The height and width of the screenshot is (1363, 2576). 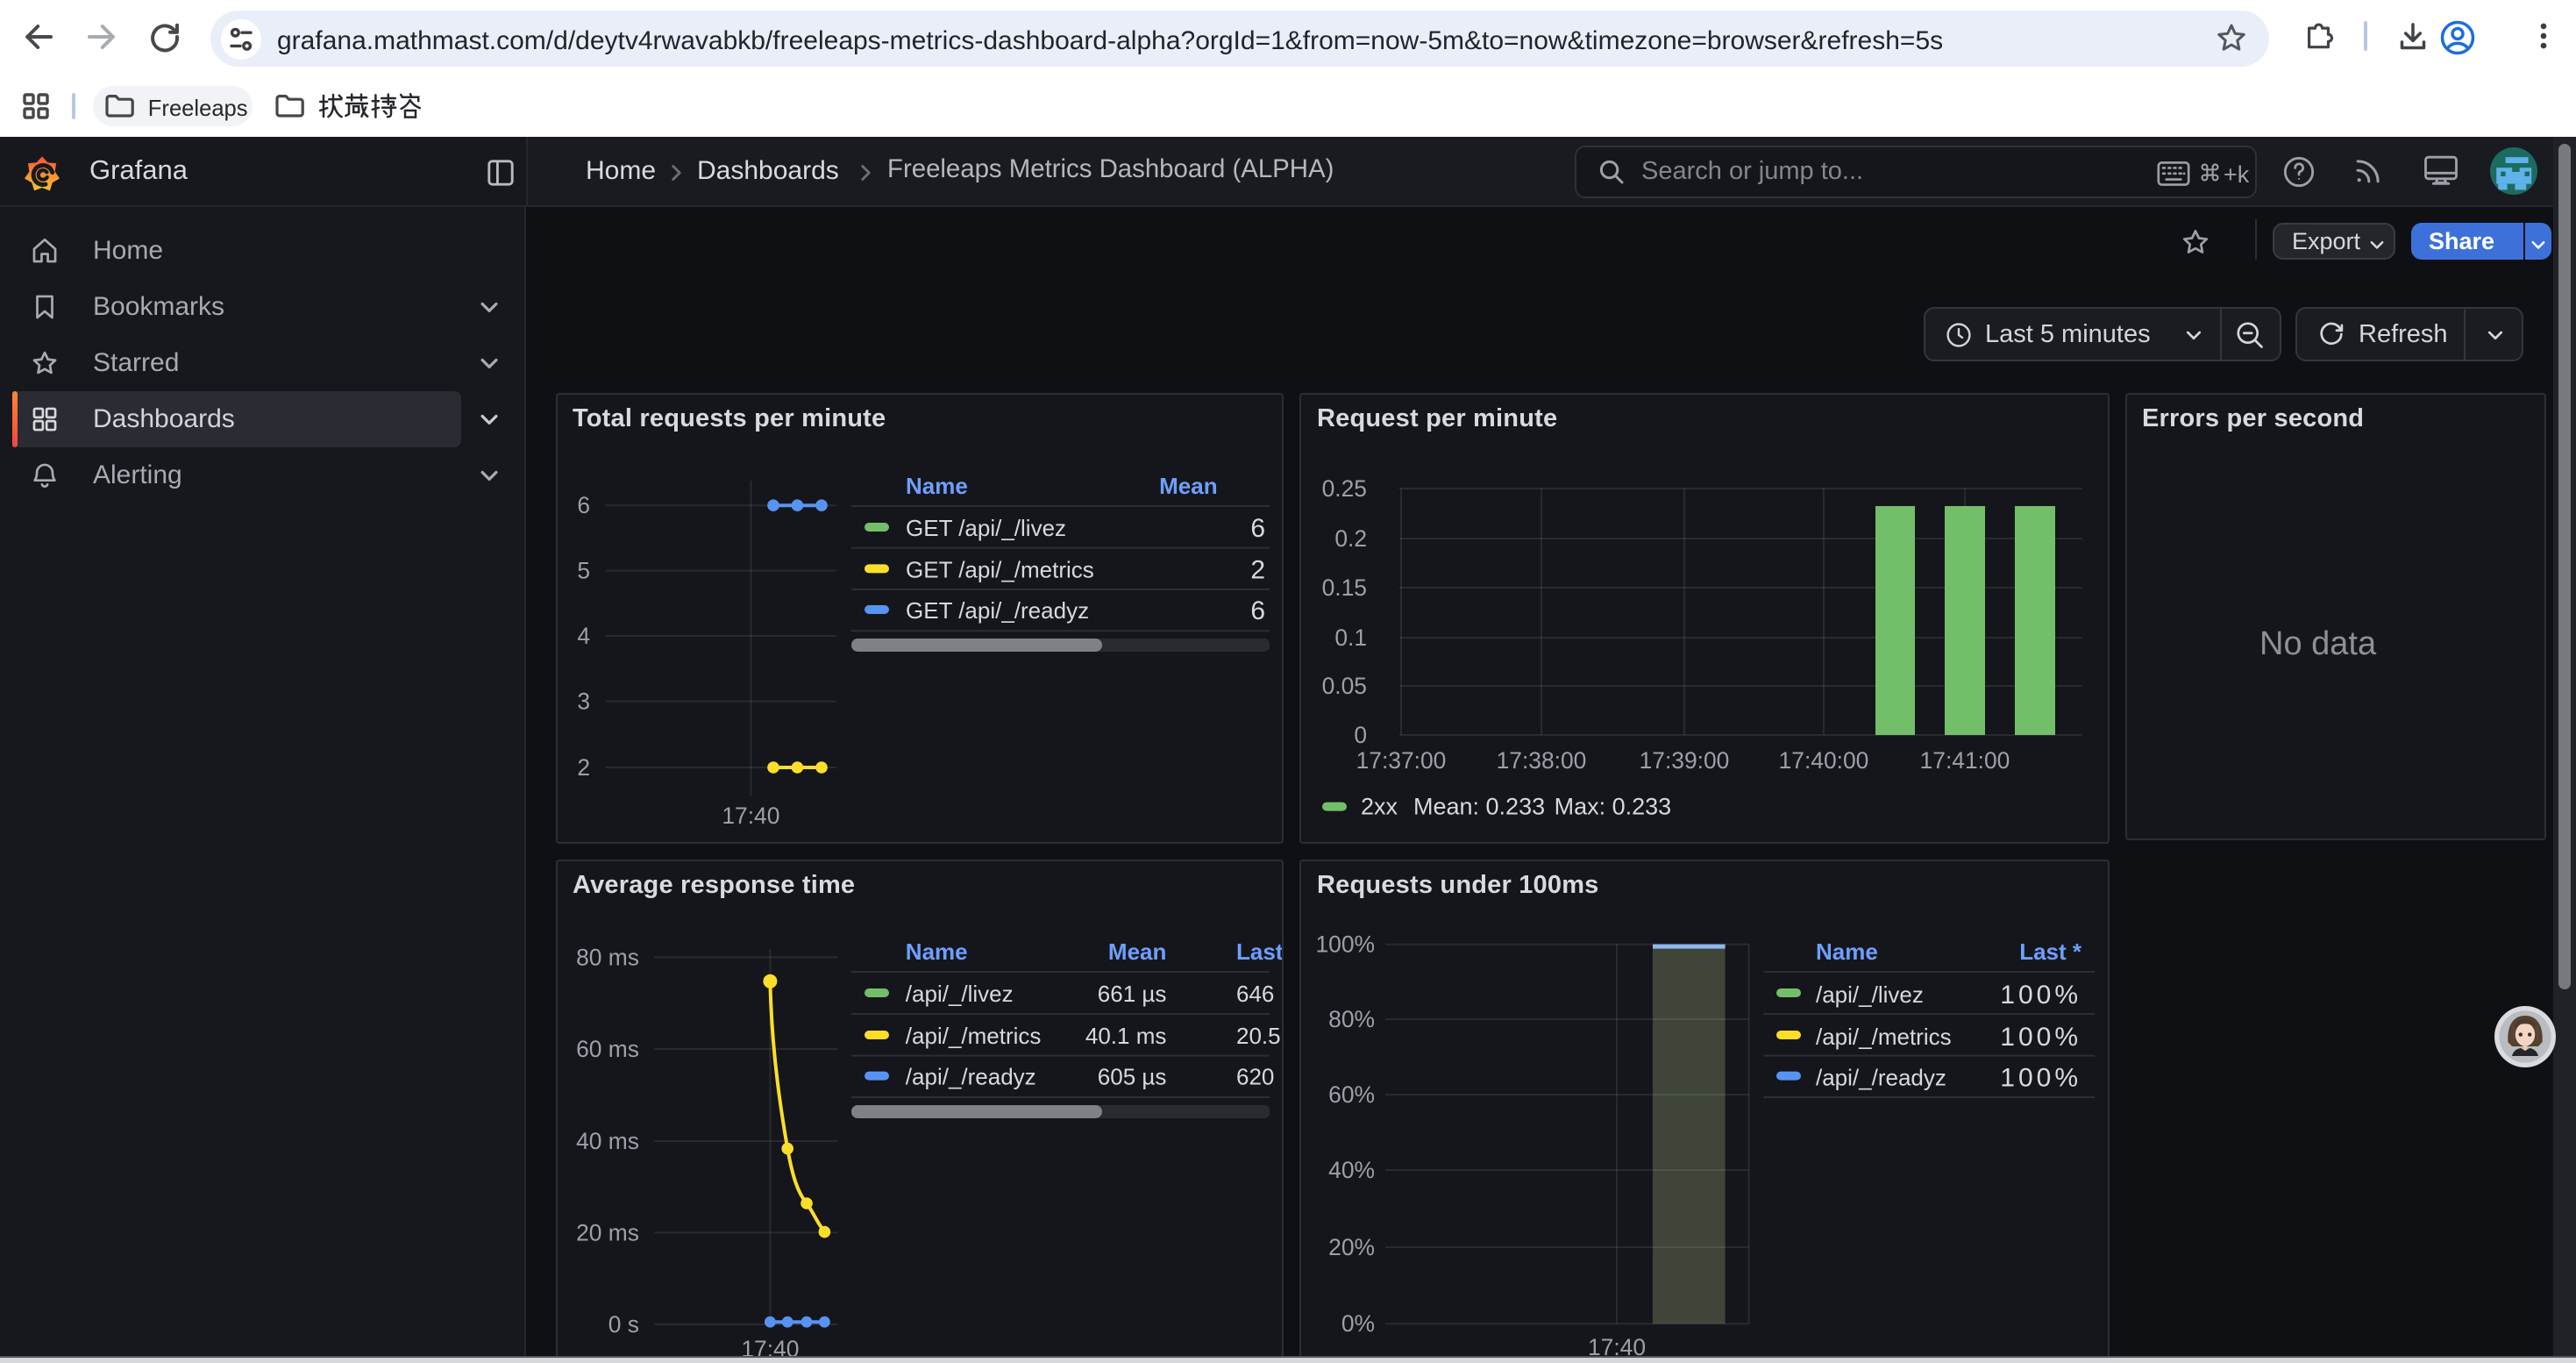 What do you see at coordinates (1401, 759) in the screenshot?
I see `svg-text: 17:37:00` at bounding box center [1401, 759].